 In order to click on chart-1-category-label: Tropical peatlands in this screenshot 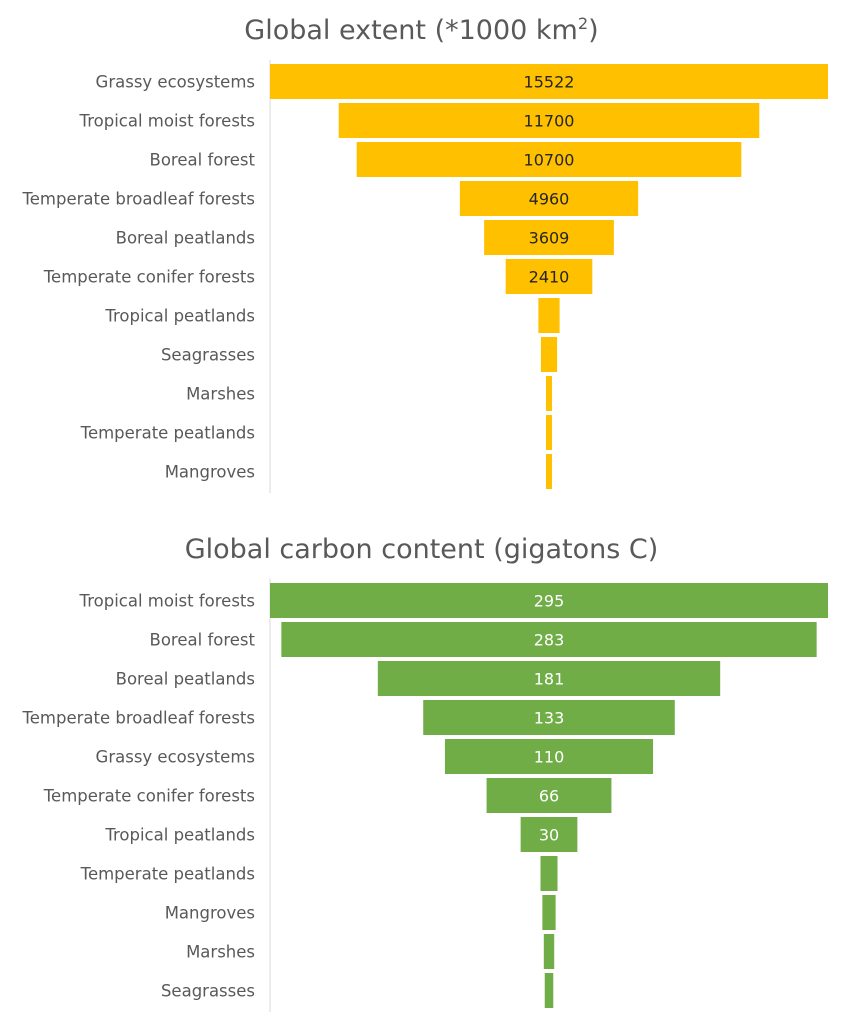, I will do `click(179, 835)`.